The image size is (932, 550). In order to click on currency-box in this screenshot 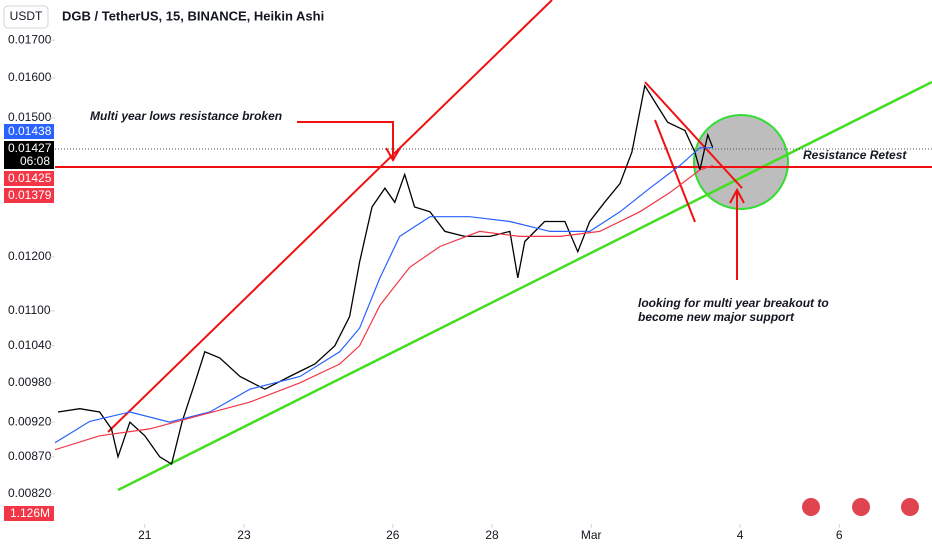, I will do `click(26, 17)`.